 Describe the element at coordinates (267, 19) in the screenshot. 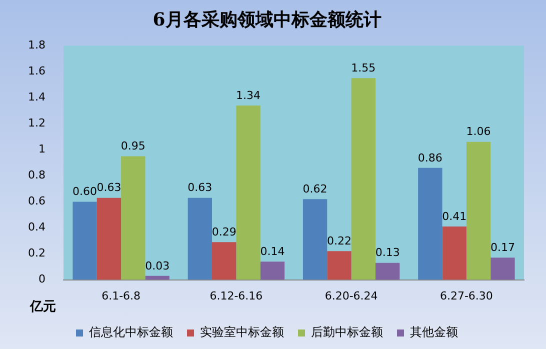

I see `chart-title: 6月各采购领域中标金额统计` at that location.